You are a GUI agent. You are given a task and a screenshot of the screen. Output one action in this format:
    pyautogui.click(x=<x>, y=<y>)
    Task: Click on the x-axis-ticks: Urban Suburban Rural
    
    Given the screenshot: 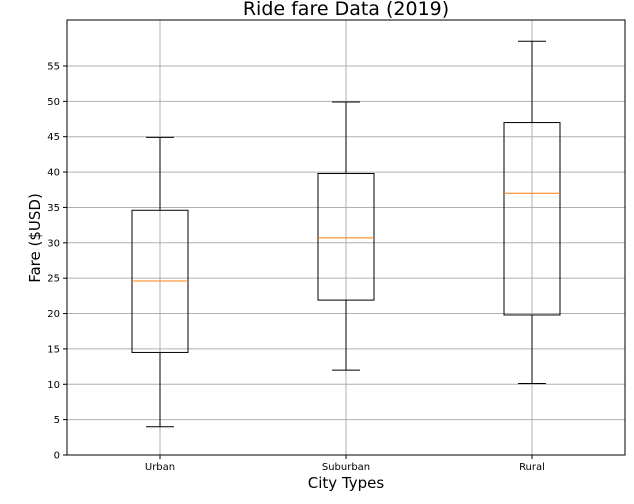 What is the action you would take?
    pyautogui.click(x=345, y=464)
    